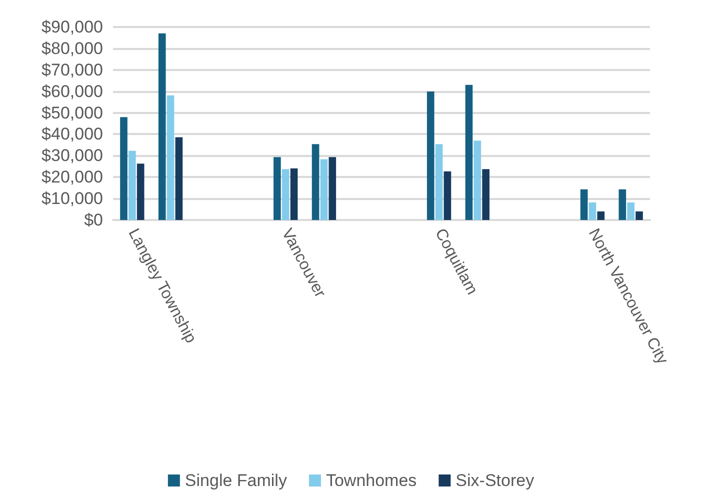 This screenshot has width=702, height=504. I want to click on legend-label: Townhomes, so click(371, 480).